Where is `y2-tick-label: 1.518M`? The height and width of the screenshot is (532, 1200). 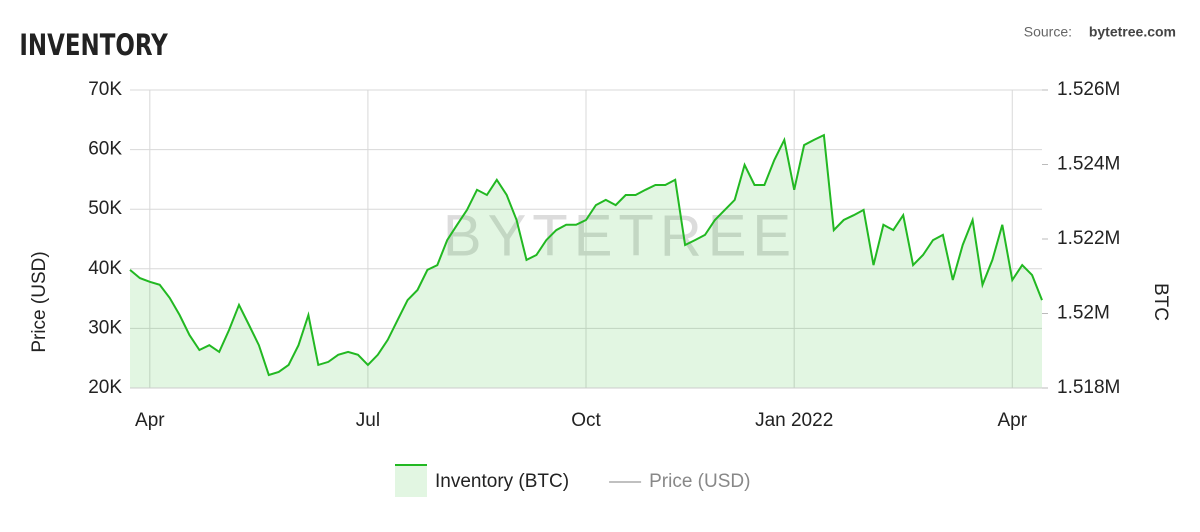 y2-tick-label: 1.518M is located at coordinates (1088, 387).